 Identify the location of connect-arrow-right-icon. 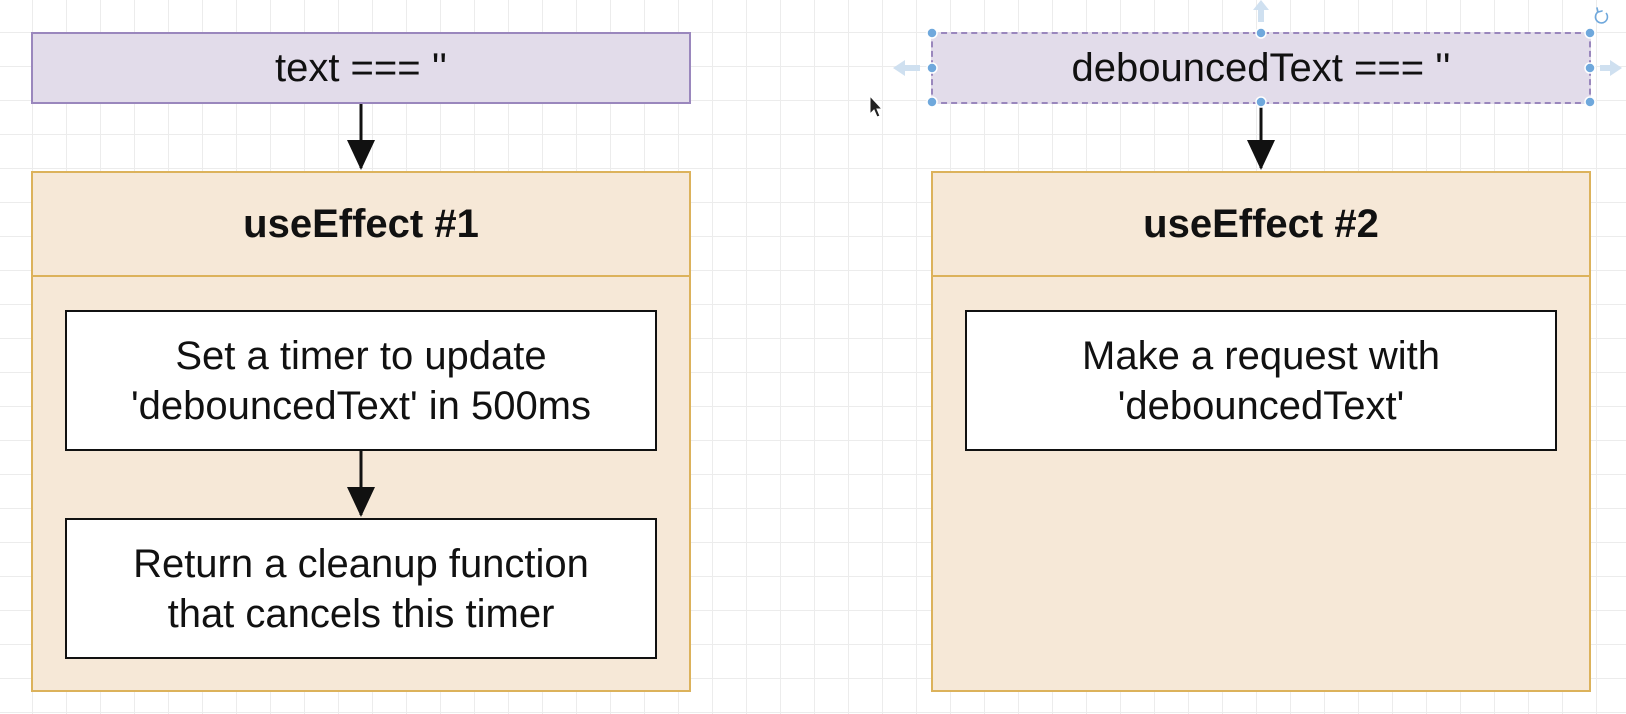
(1611, 68).